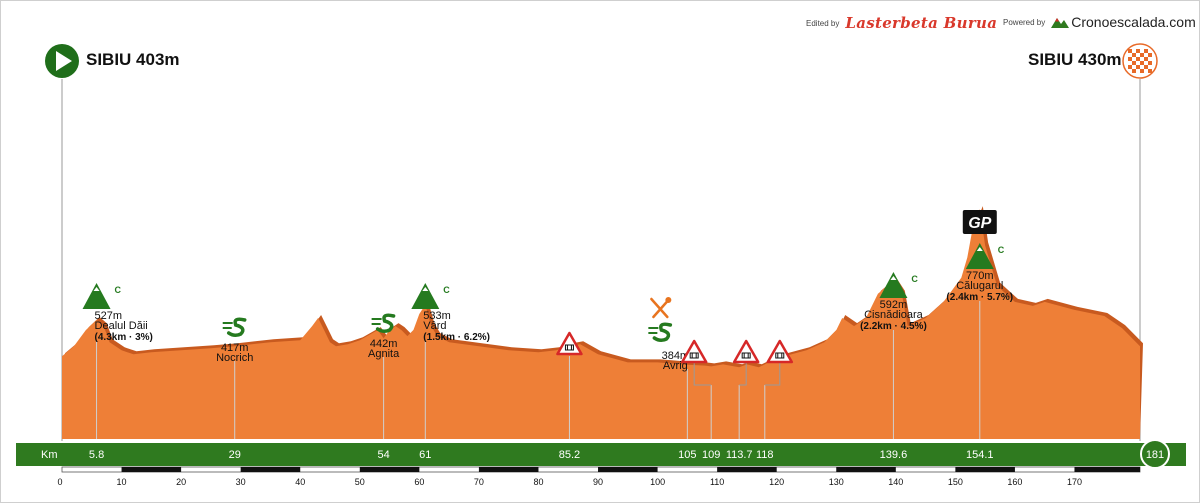 This screenshot has height=504, width=1200. What do you see at coordinates (711, 455) in the screenshot?
I see `band-km-label: 109` at bounding box center [711, 455].